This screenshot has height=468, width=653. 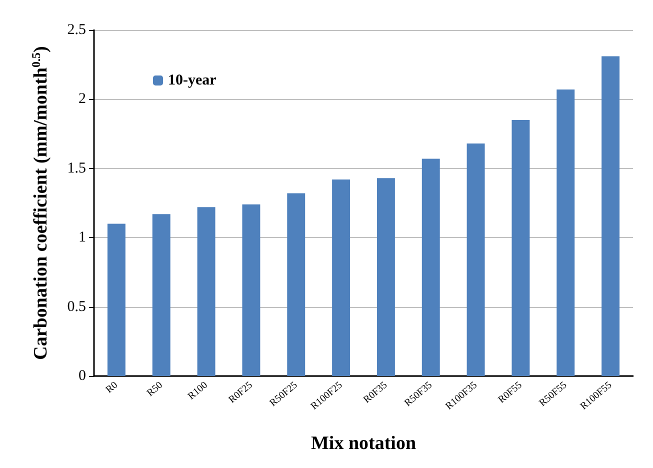 I want to click on x-tick-label: R50, so click(x=155, y=389).